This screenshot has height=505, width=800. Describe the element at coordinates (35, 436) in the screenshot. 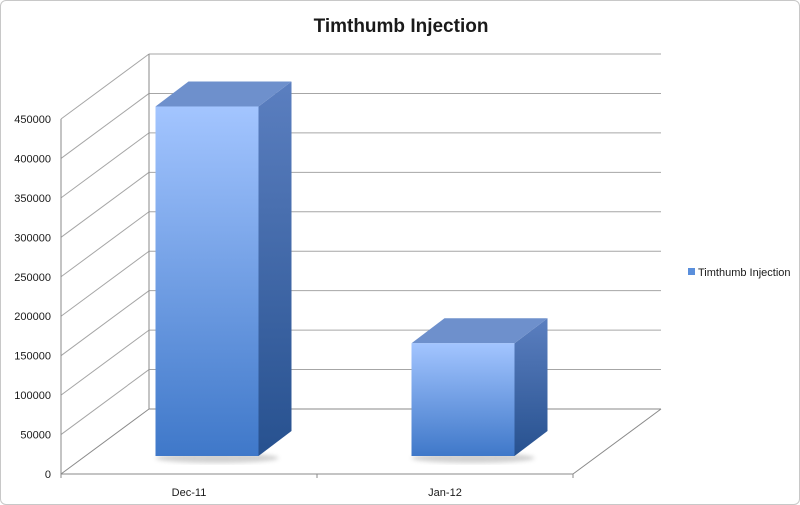

I see `y-tick-label: 50000` at that location.